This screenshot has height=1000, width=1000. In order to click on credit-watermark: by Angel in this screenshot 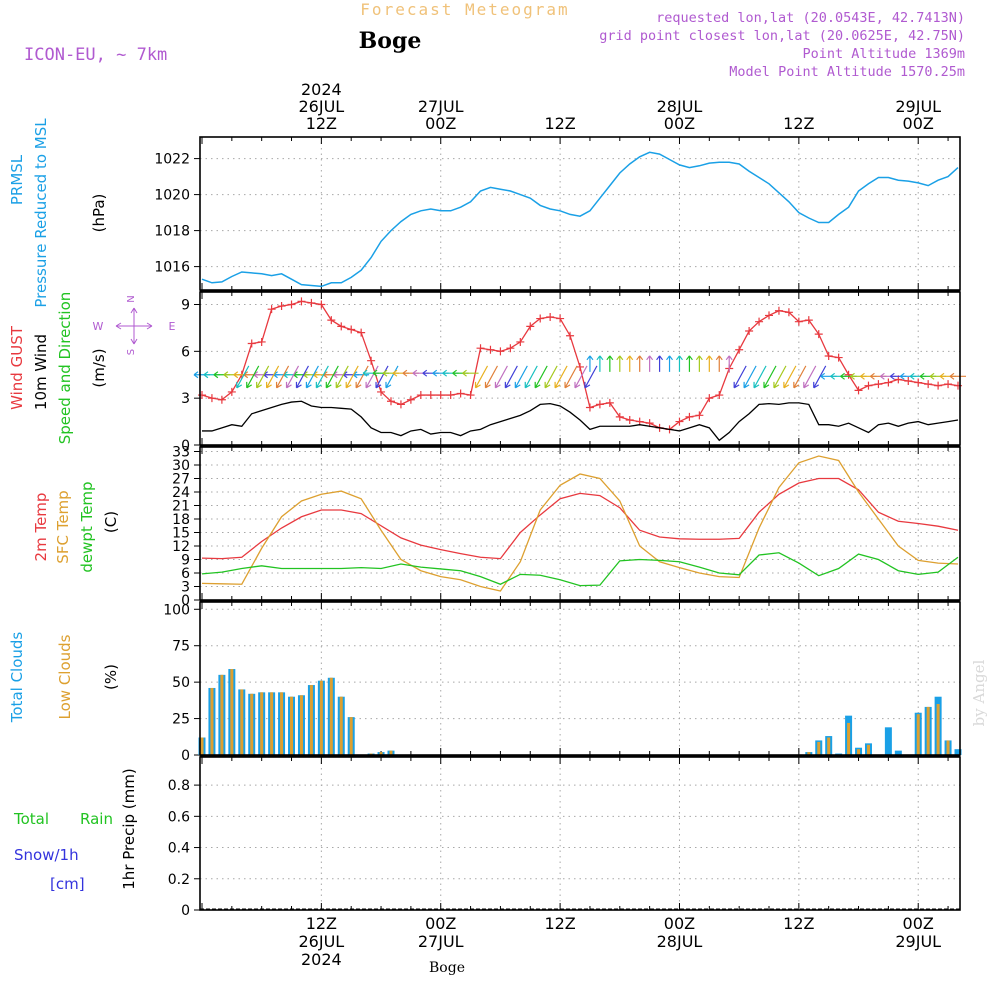, I will do `click(979, 692)`.